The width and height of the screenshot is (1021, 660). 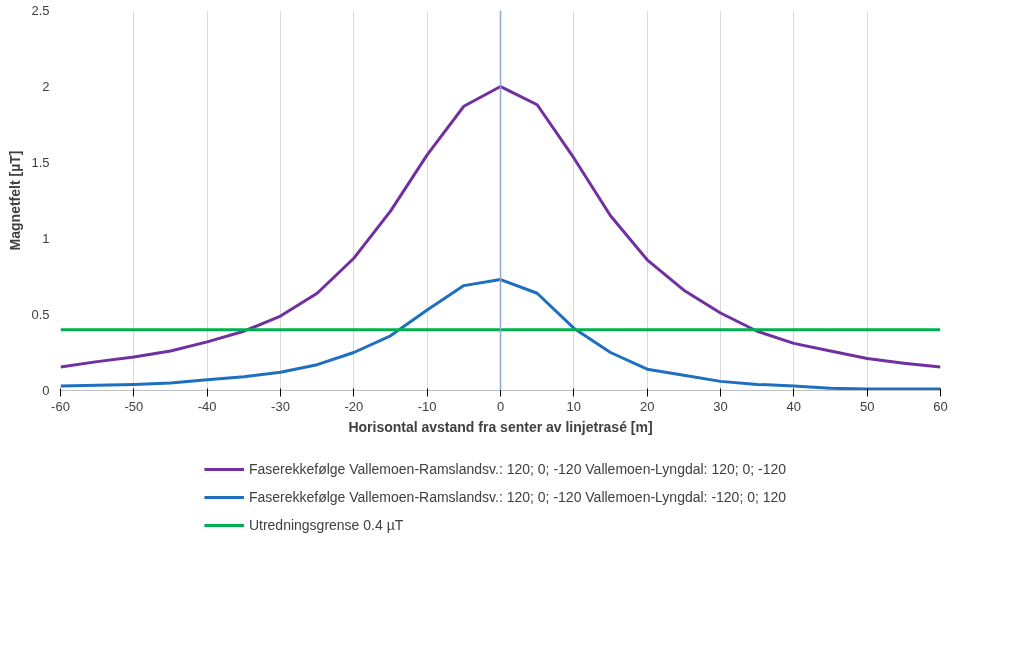 I want to click on x-tick-label: 20, so click(x=647, y=406).